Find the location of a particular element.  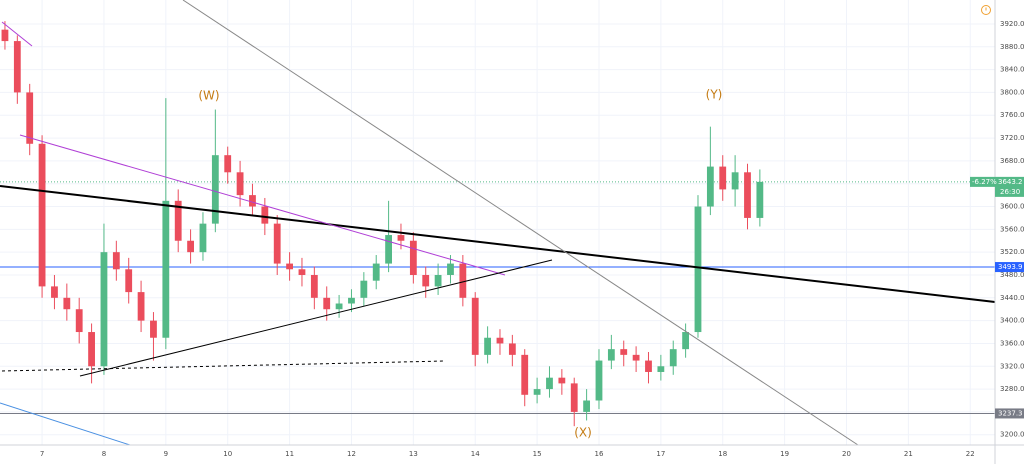

countdown-label: 26:30 is located at coordinates (1010, 192).